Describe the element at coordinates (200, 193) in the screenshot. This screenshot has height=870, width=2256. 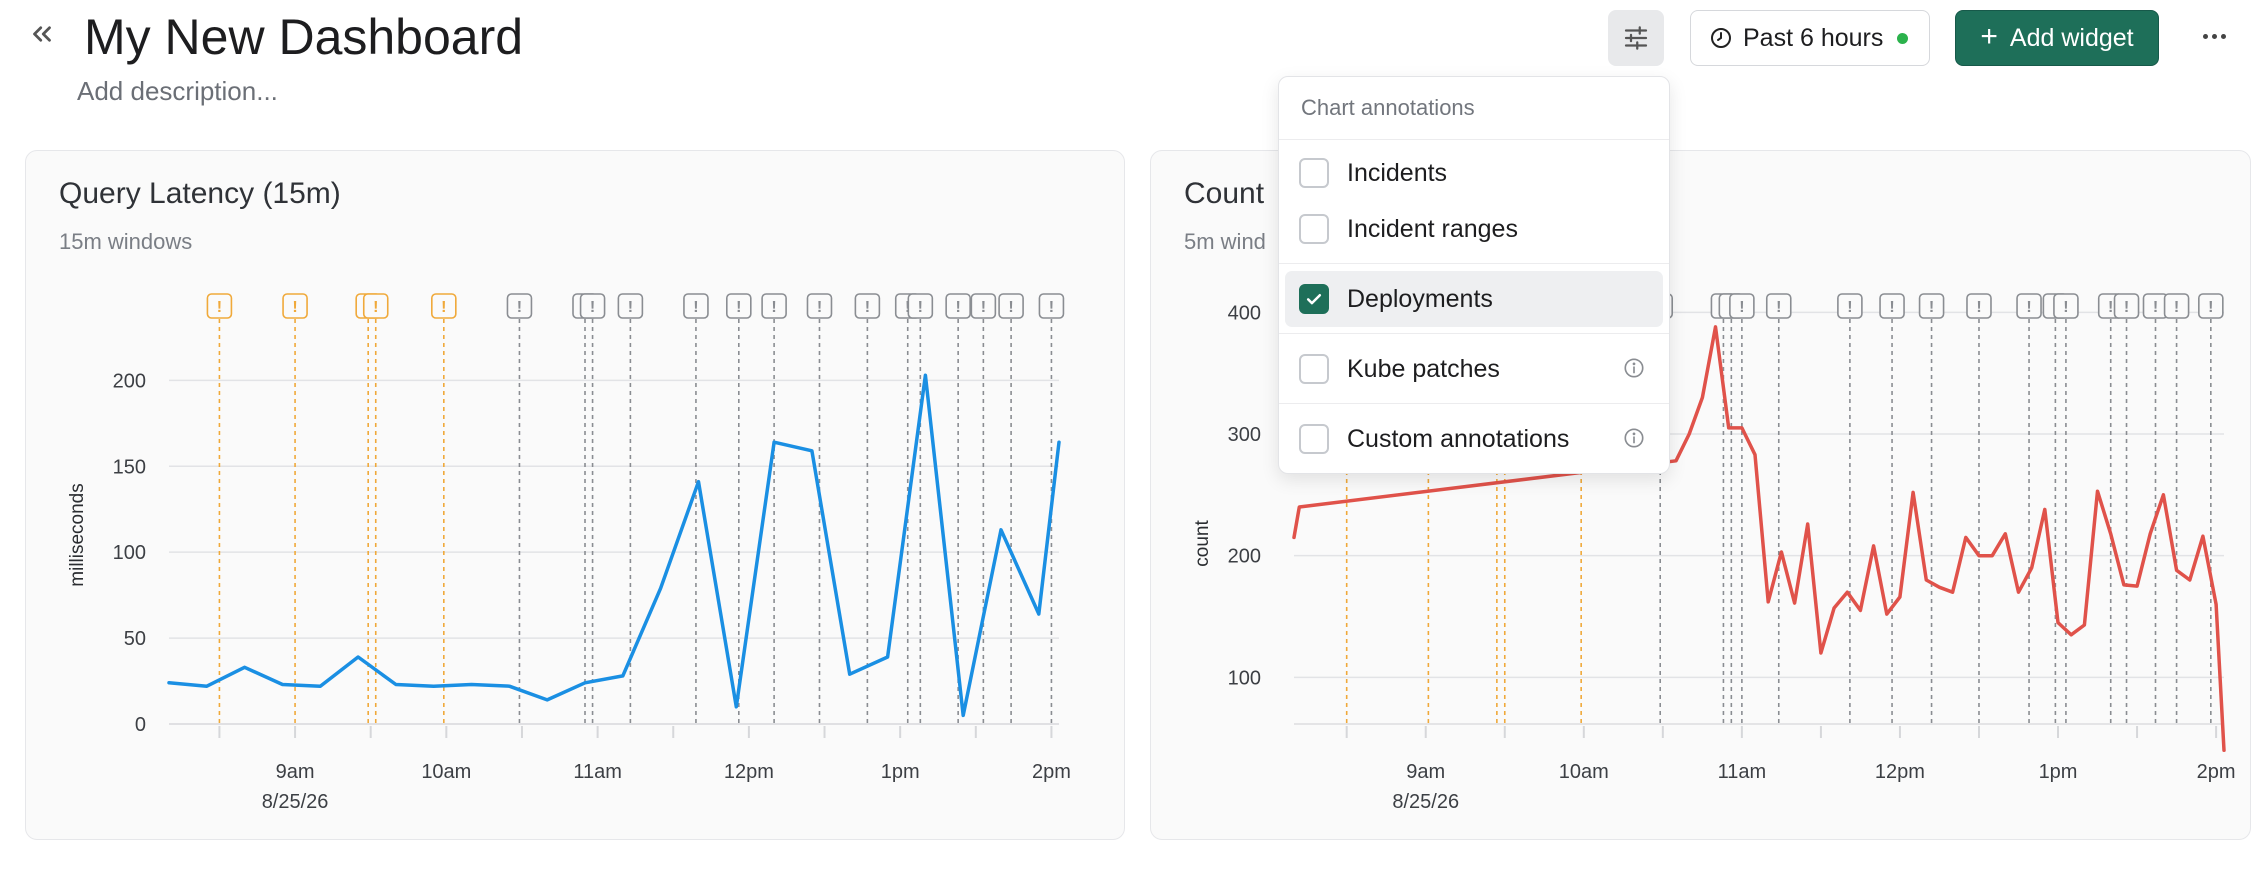
I see `widget-title: Query Latency (15m)` at that location.